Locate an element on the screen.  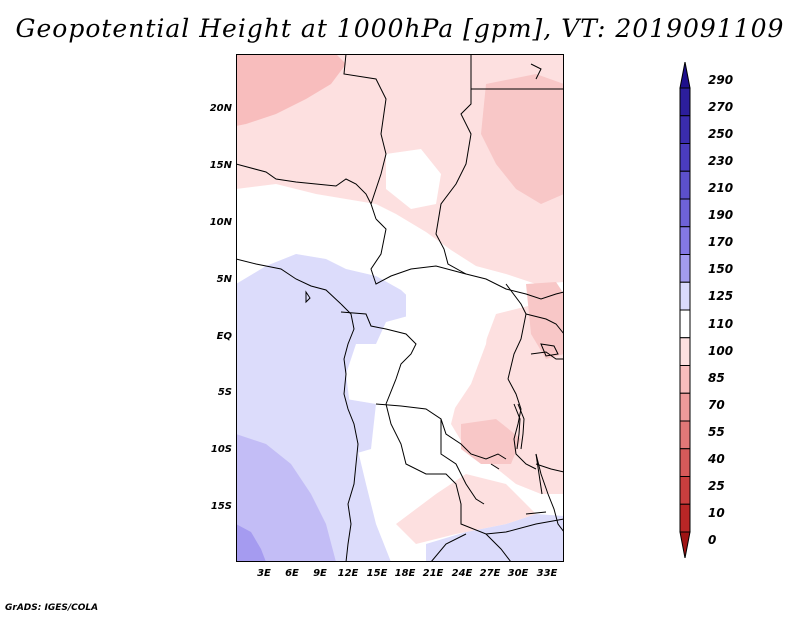
higher-height-region-nw is located at coordinates (291, 90).